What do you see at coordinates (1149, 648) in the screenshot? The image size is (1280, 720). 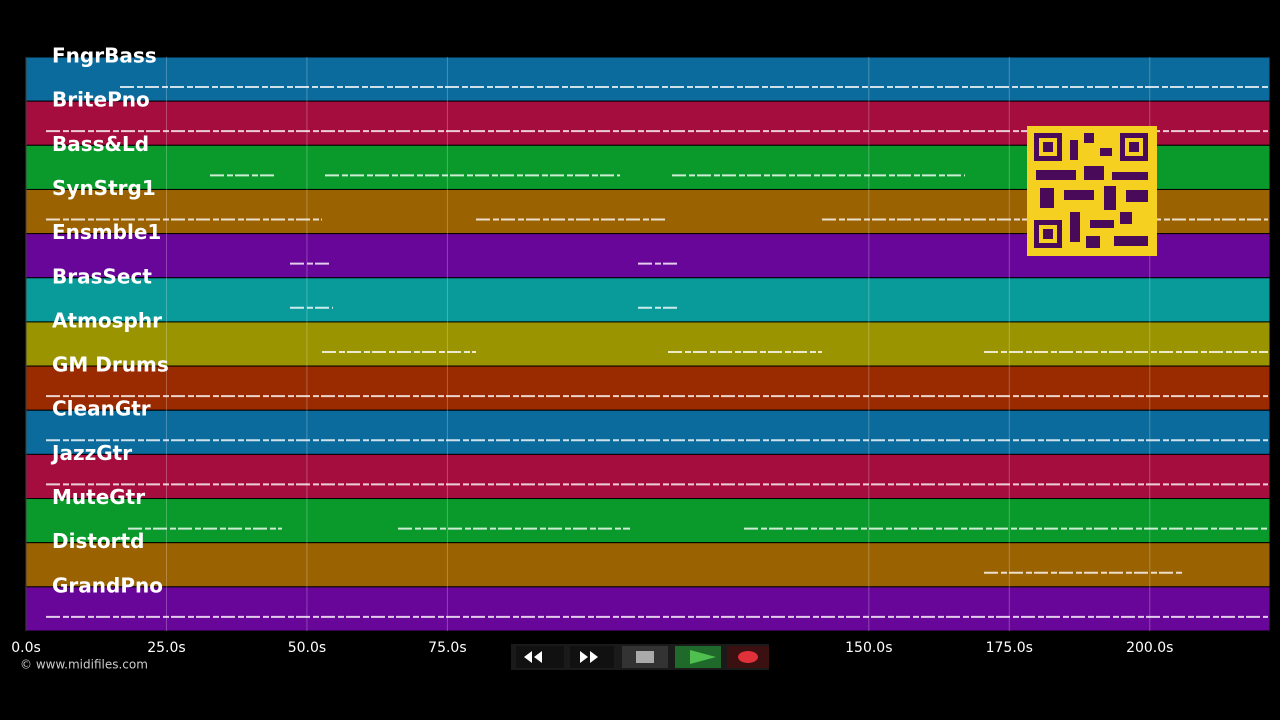 I see `tick-label: 200.0s` at bounding box center [1149, 648].